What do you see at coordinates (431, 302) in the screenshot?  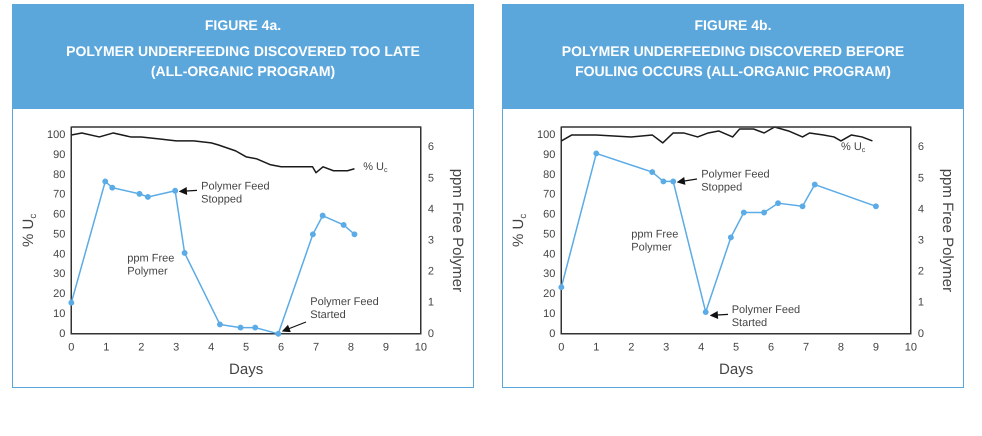 I see `y2-tick-label: 1` at bounding box center [431, 302].